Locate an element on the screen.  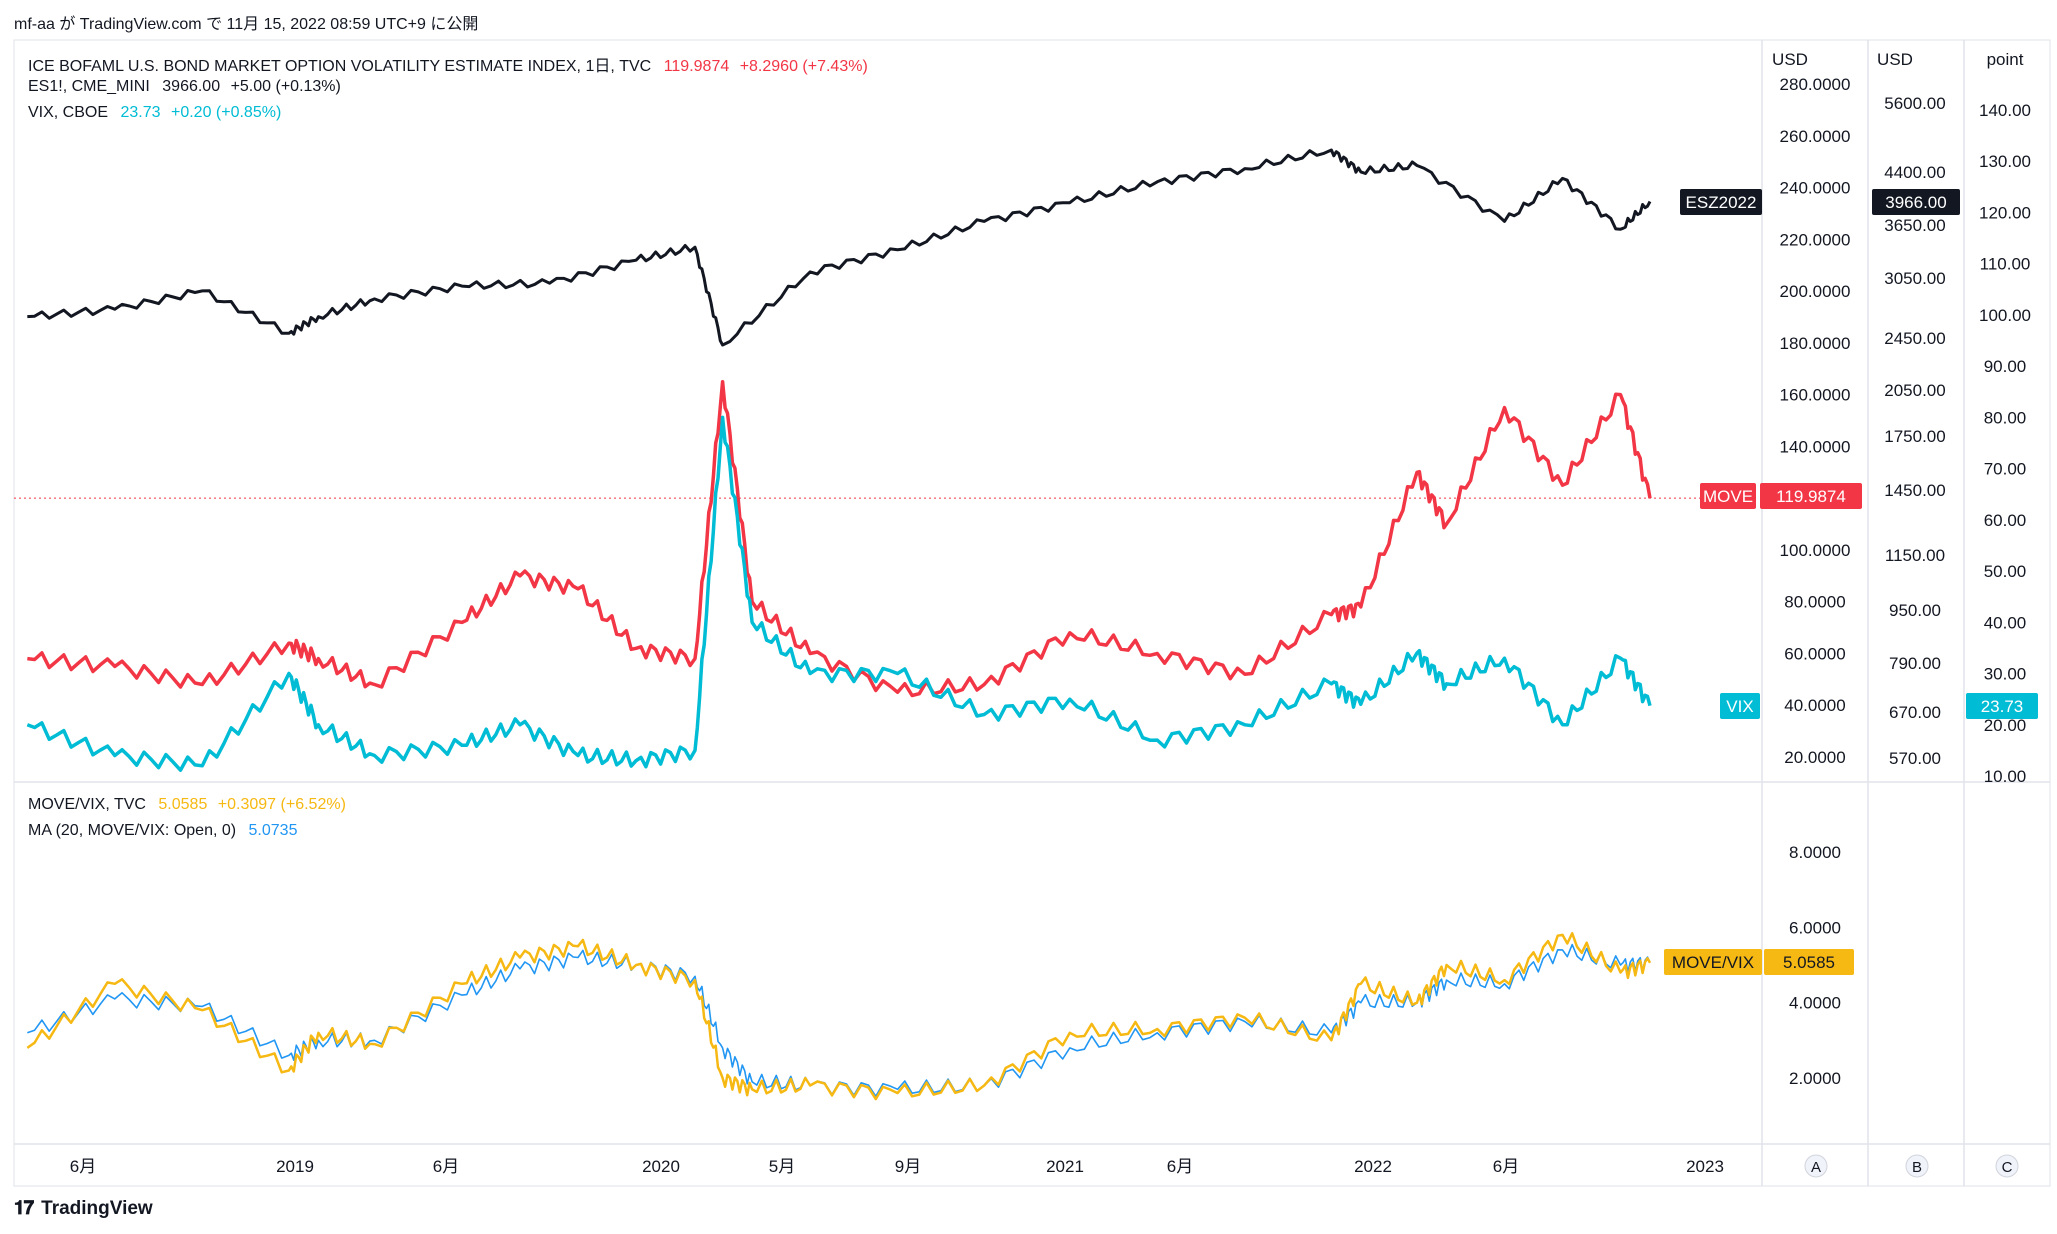
legend-move-value: 119.9874 is located at coordinates (696, 66).